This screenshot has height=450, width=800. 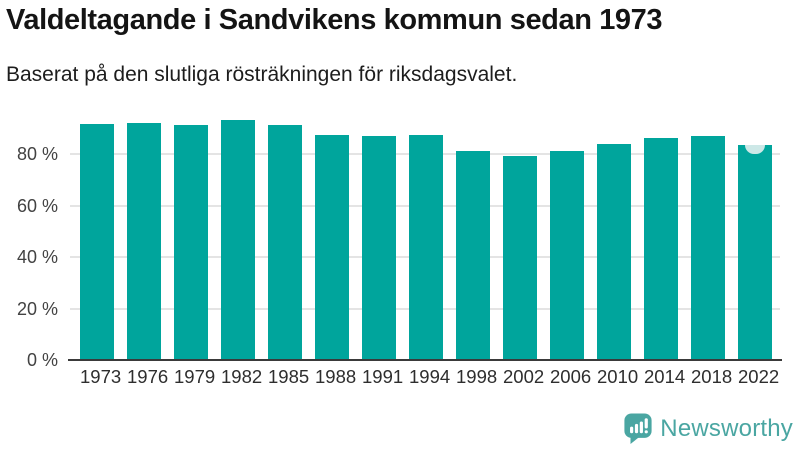 I want to click on newsworthy-logo-icon, so click(x=638, y=428).